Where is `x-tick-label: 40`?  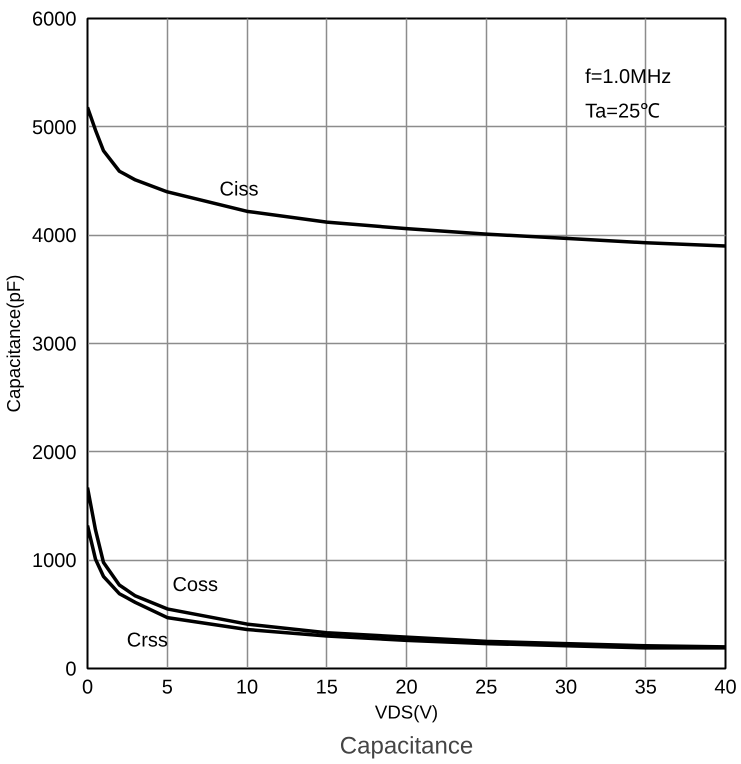 x-tick-label: 40 is located at coordinates (725, 687).